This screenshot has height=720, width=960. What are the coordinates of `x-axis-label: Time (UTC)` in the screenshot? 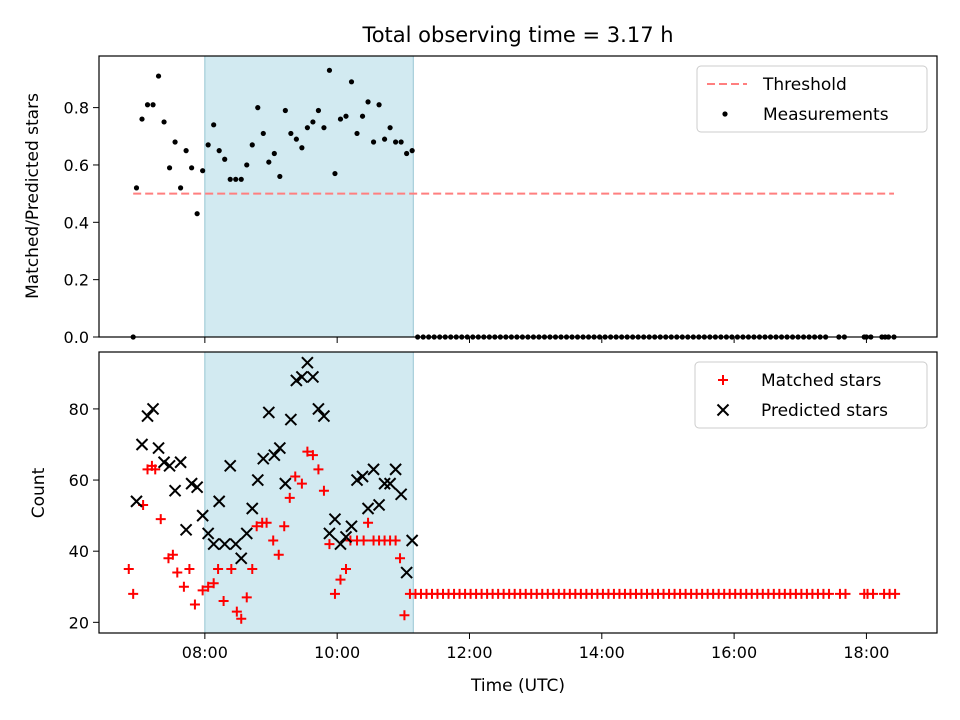 It's located at (517, 686).